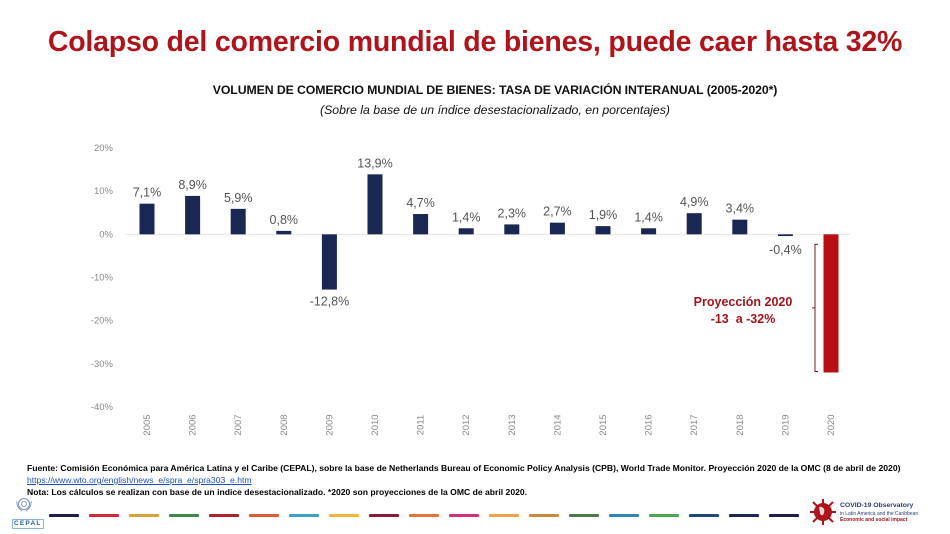  I want to click on x-tick-label: 2008, so click(284, 424).